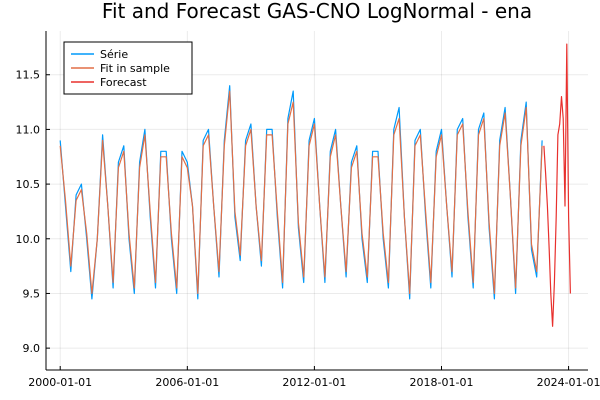 The image size is (600, 400). Describe the element at coordinates (28, 129) in the screenshot. I see `y-tick-label: 11.0` at that location.